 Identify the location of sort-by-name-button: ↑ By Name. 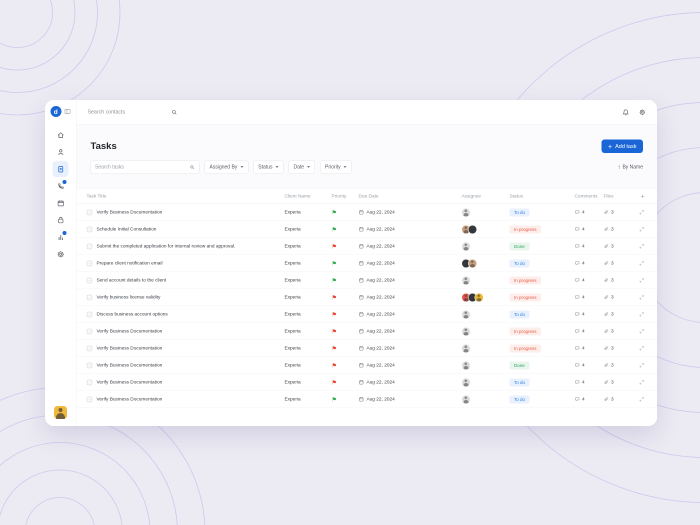
(630, 167).